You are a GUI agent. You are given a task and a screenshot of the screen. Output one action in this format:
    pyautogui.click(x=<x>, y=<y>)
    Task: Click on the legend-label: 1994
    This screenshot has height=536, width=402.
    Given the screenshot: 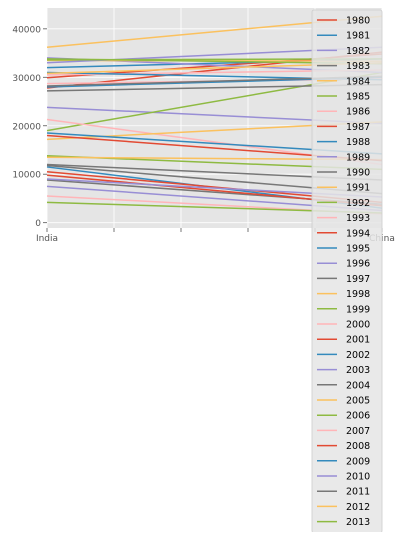 What is the action you would take?
    pyautogui.click(x=358, y=233)
    